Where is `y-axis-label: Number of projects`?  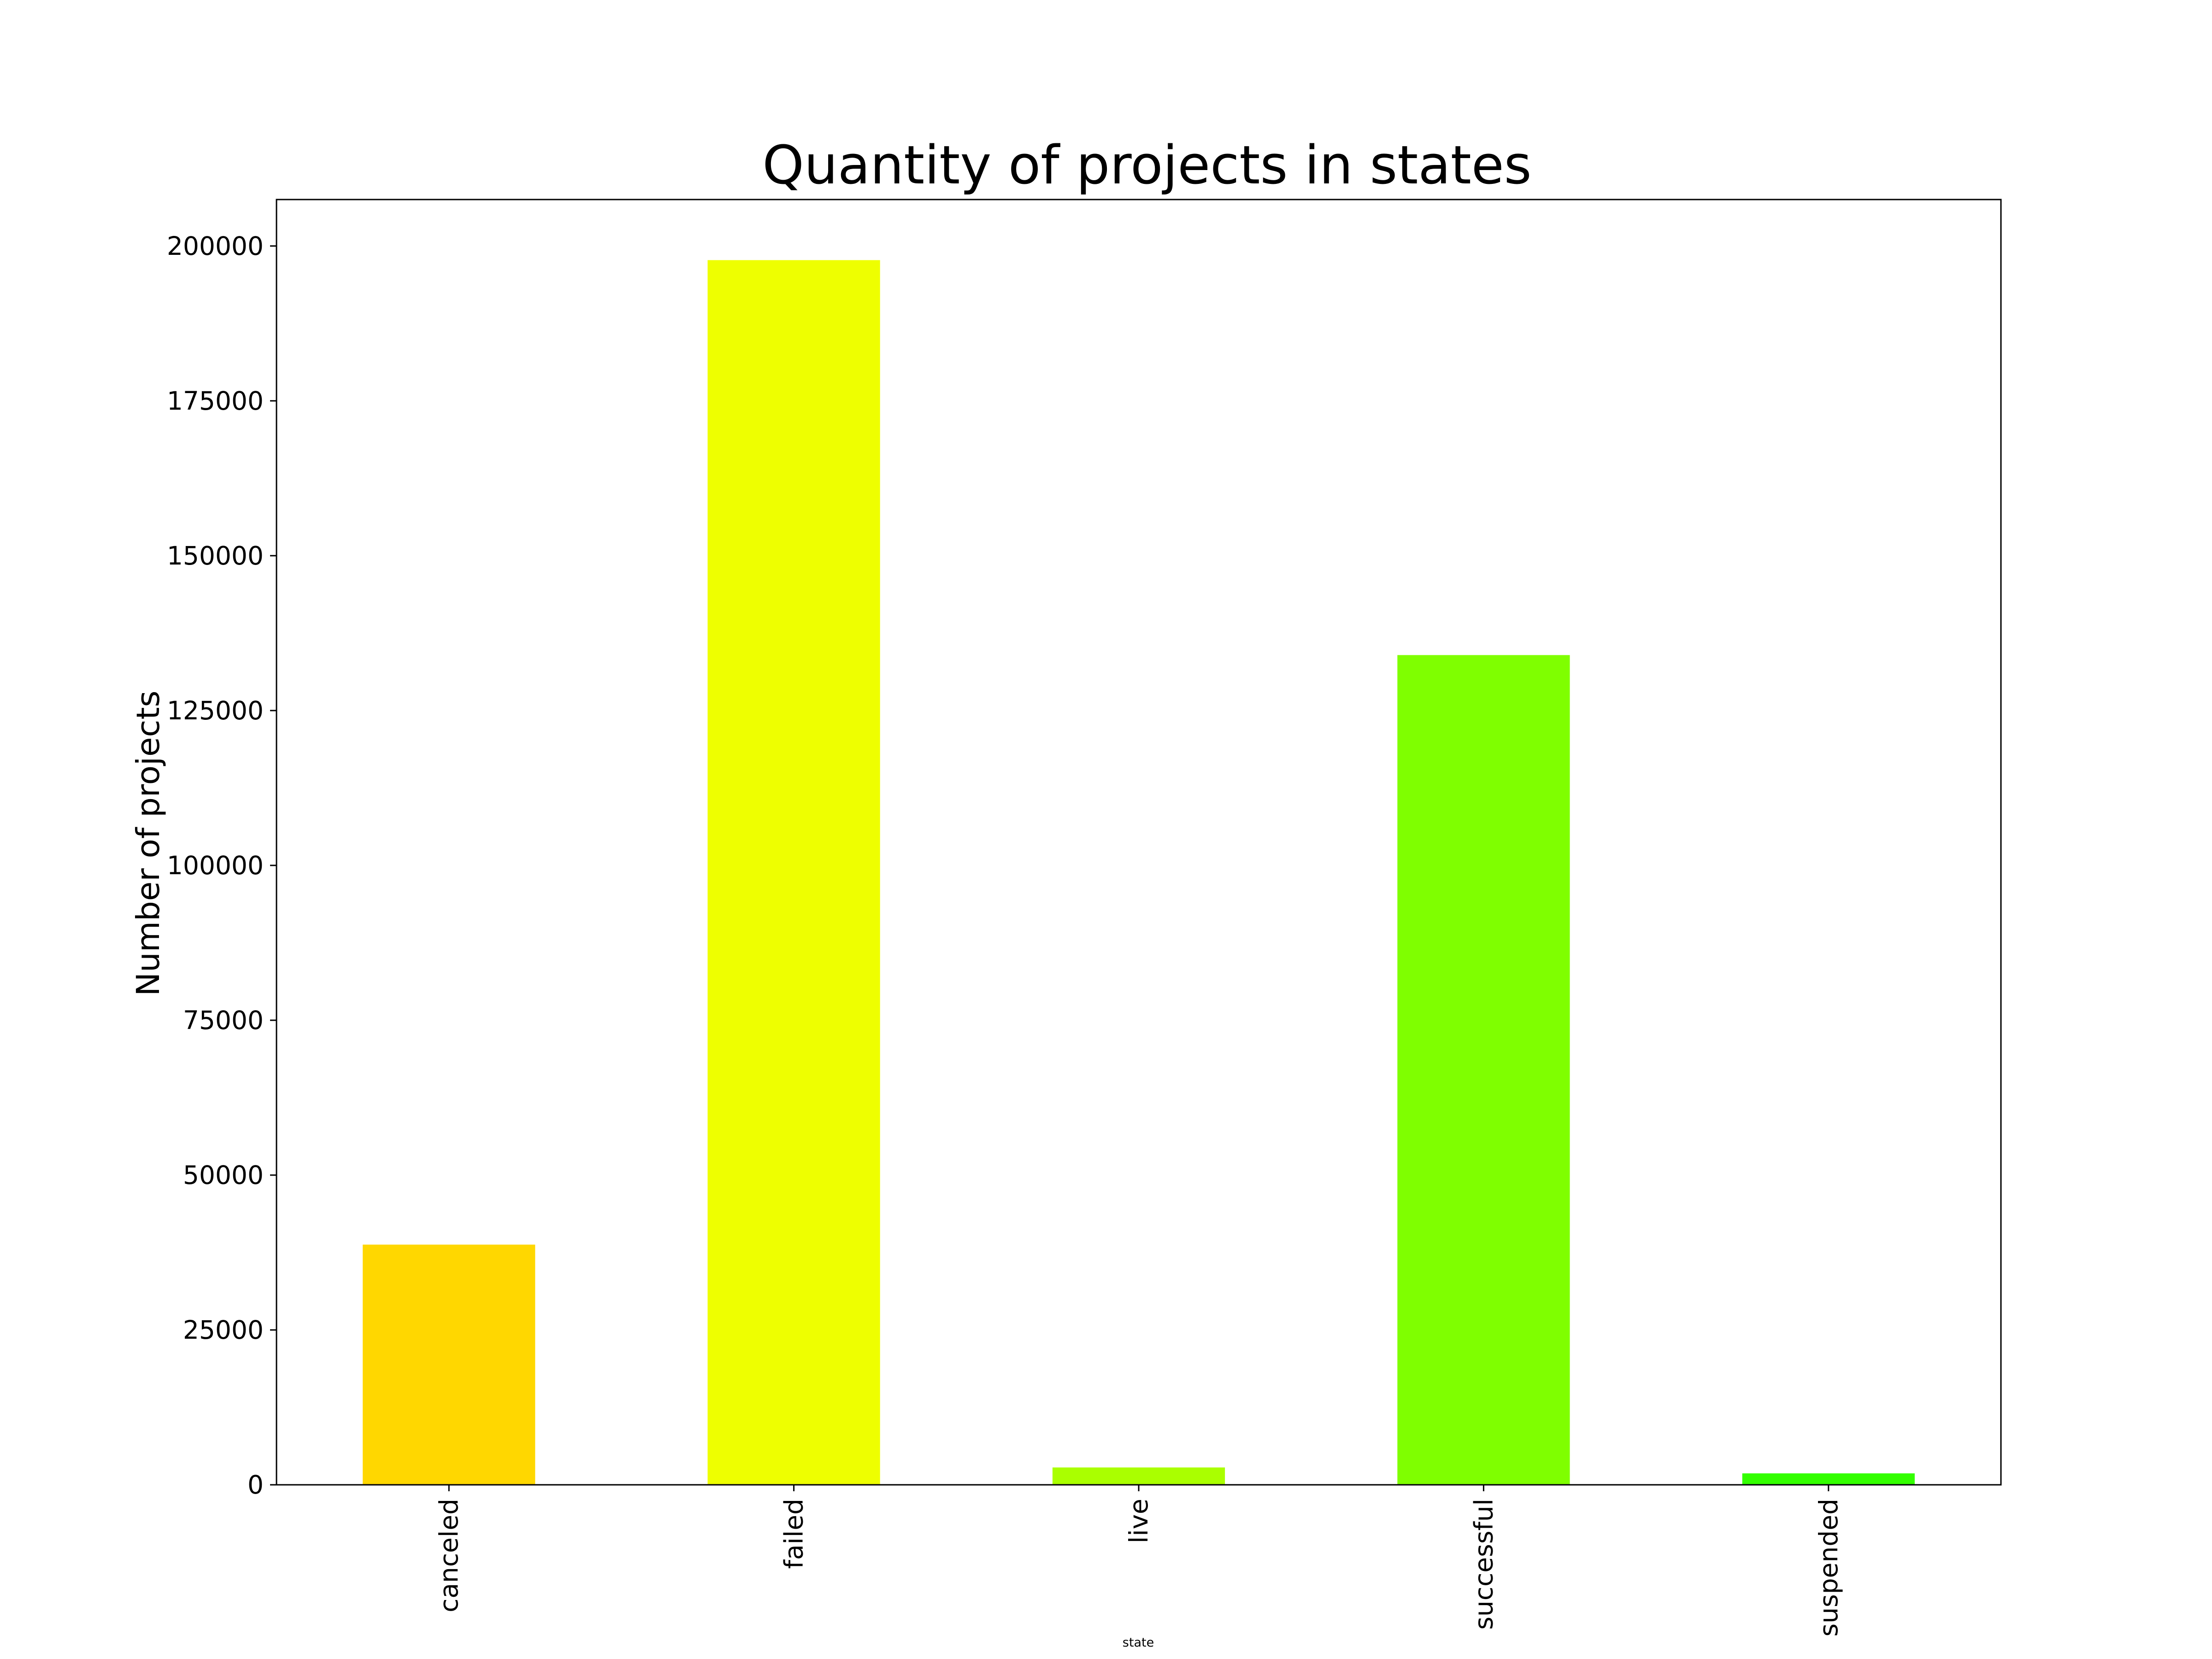
y-axis-label: Number of projects is located at coordinates (148, 843).